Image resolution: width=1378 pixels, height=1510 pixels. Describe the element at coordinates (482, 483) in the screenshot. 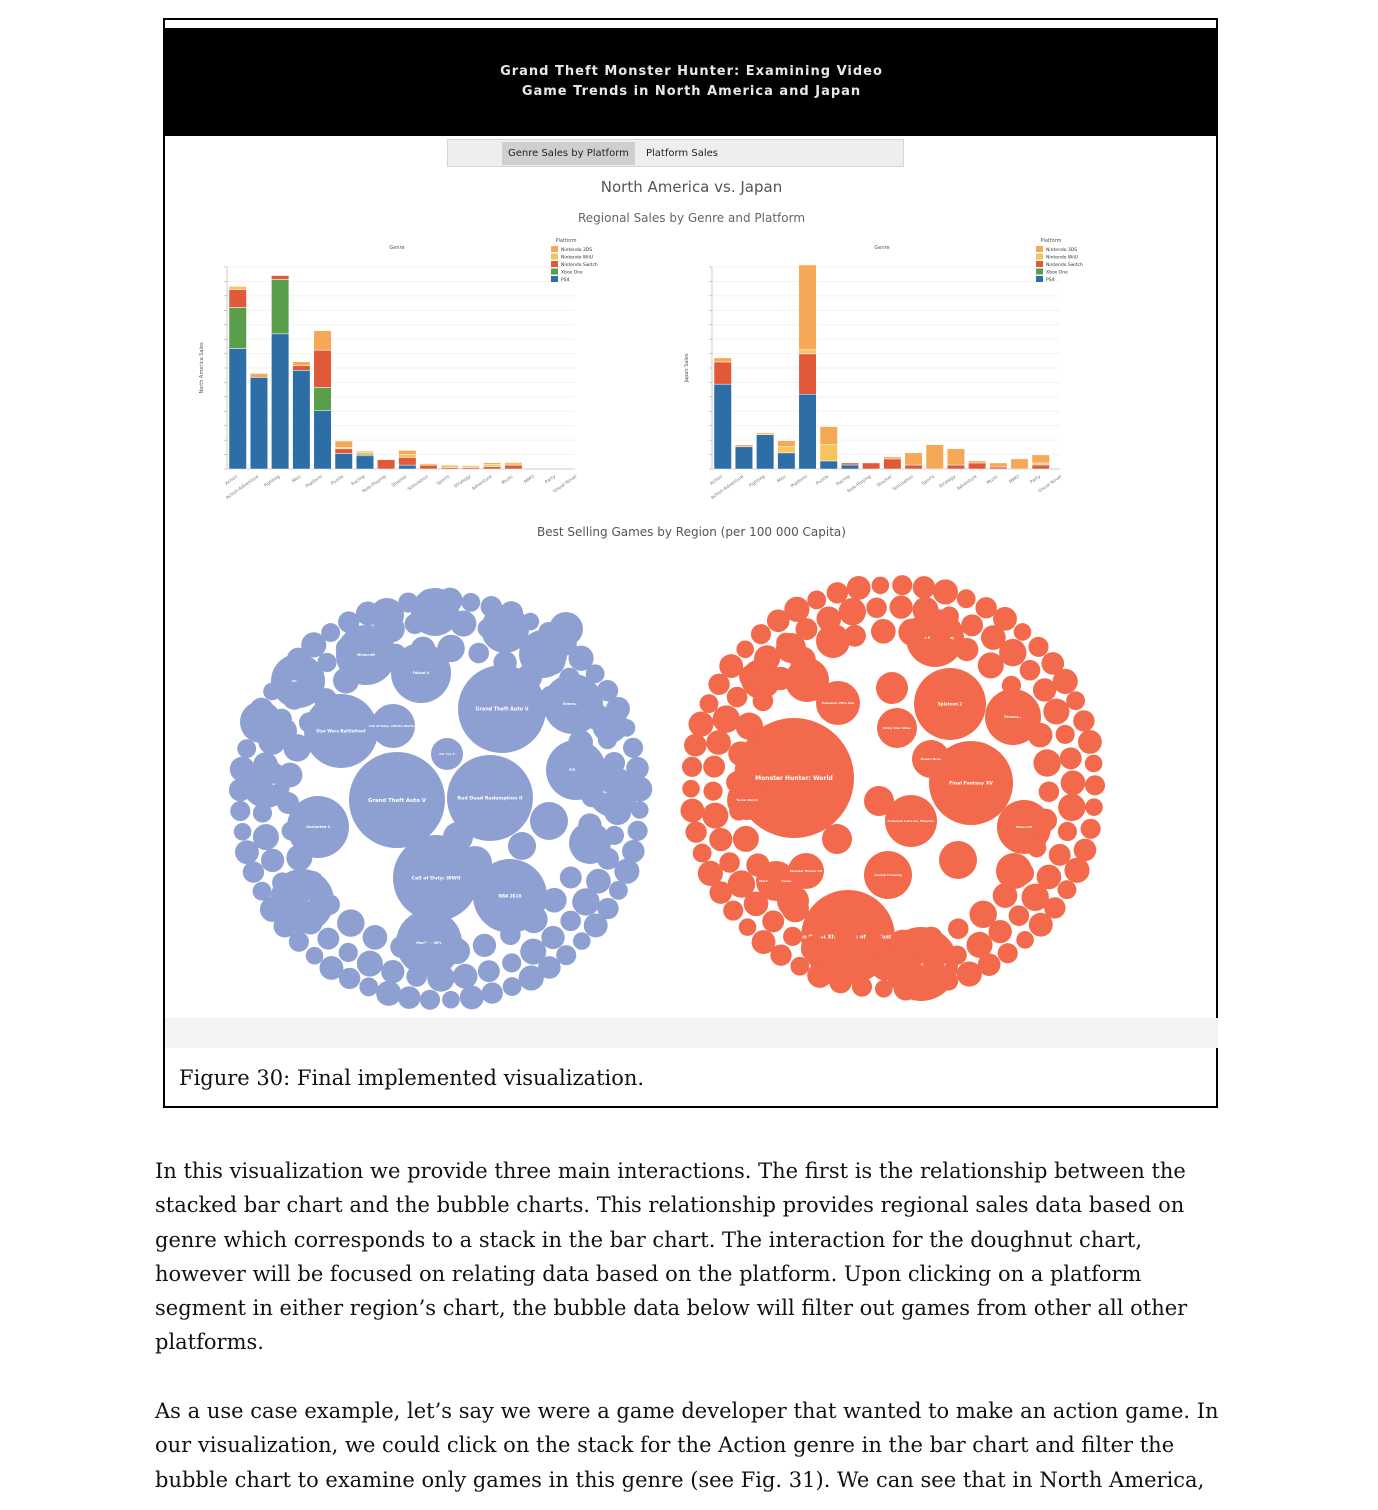

I see `x-tick-label: Adventure` at that location.